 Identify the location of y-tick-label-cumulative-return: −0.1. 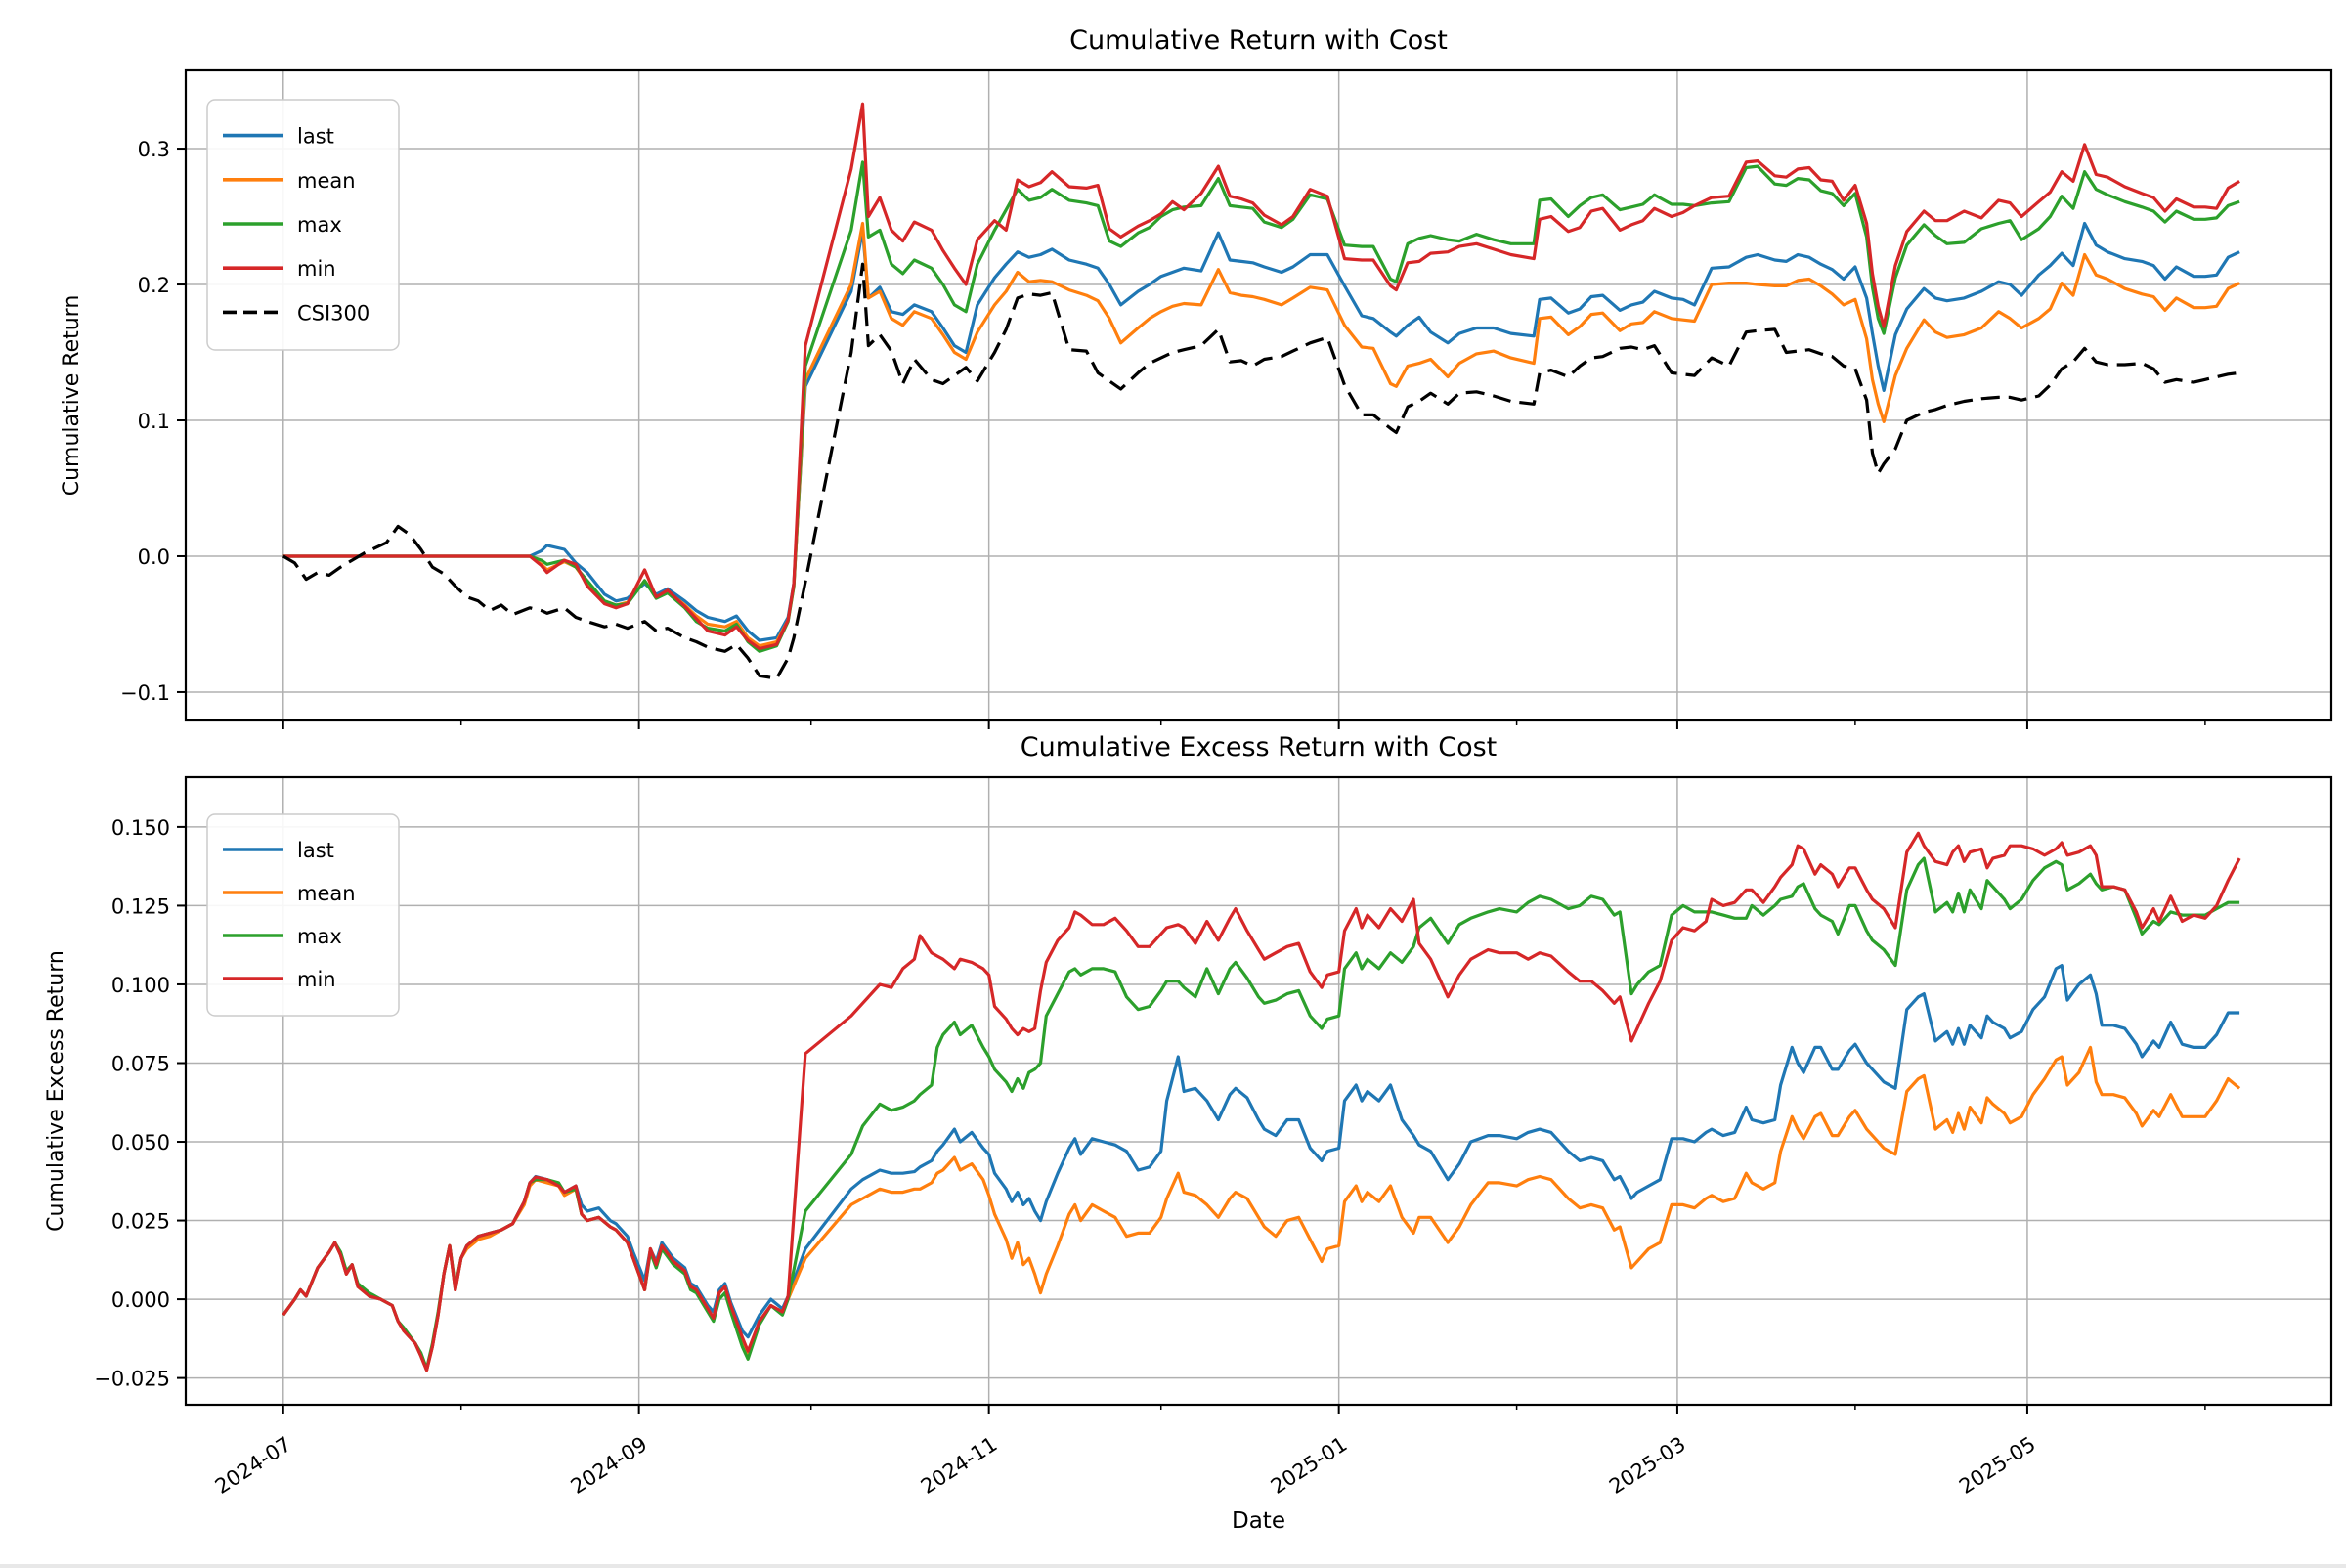
(145, 693).